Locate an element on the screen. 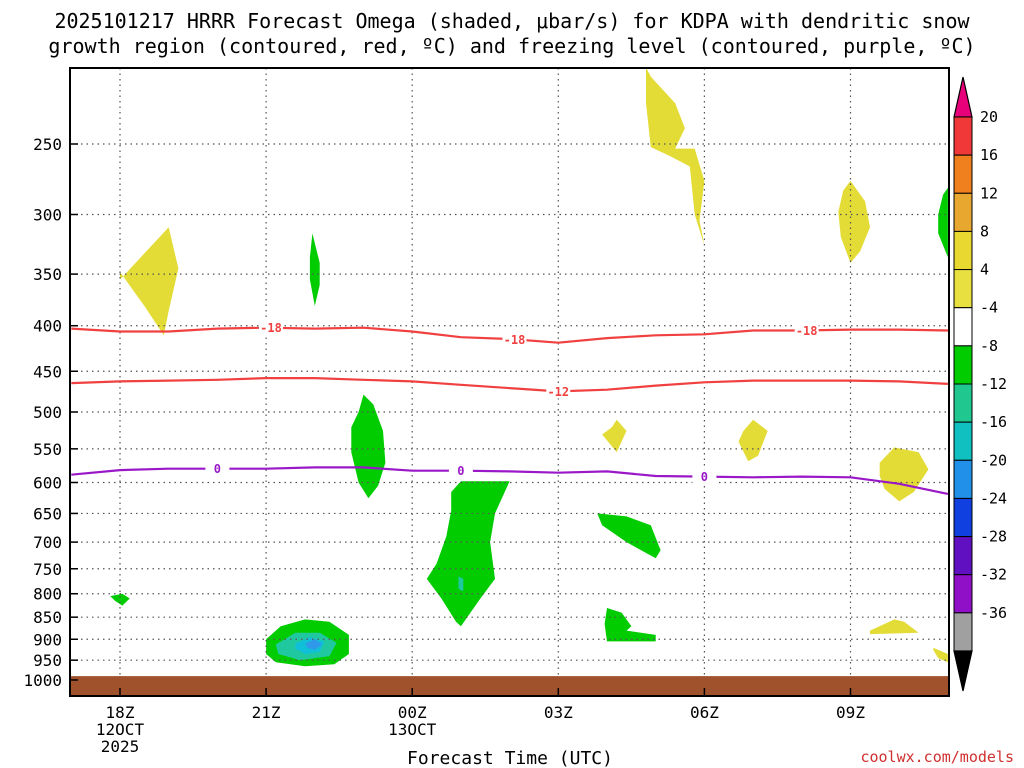  colorbar: 20 16 12 8 4 -4 -8 -12 -16 -20 -24 -28 -32 -36 is located at coordinates (980, 384).